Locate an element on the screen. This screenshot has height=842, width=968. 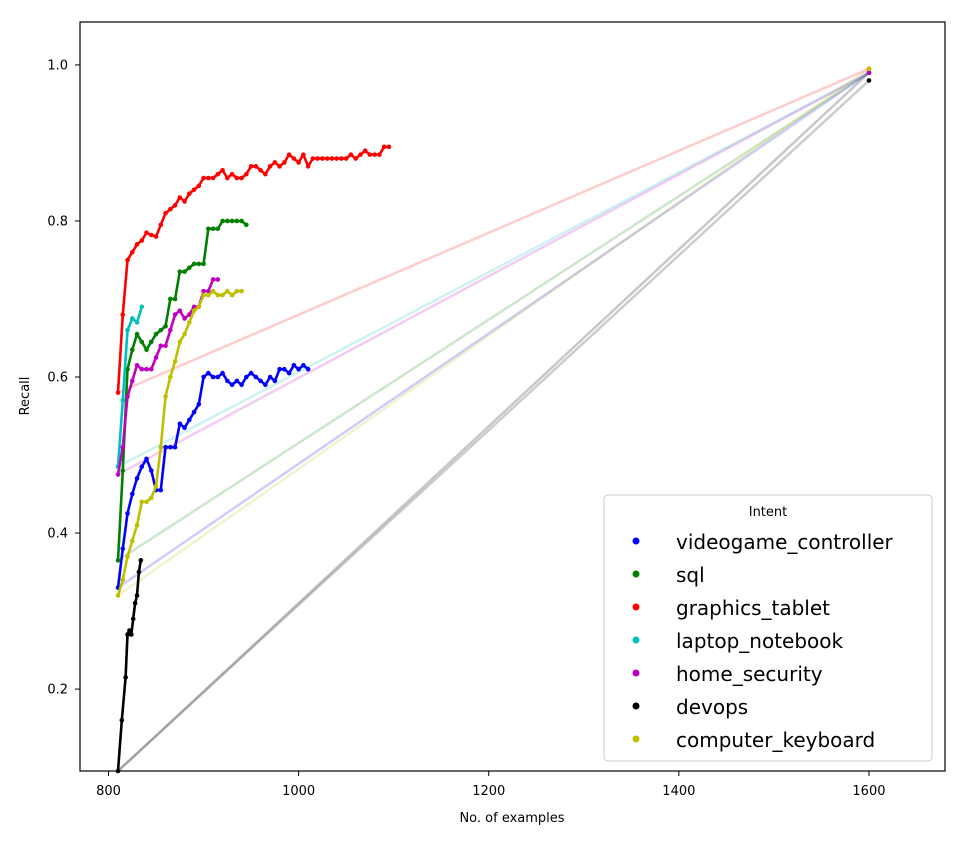
legend-entry: home_security is located at coordinates (727, 674).